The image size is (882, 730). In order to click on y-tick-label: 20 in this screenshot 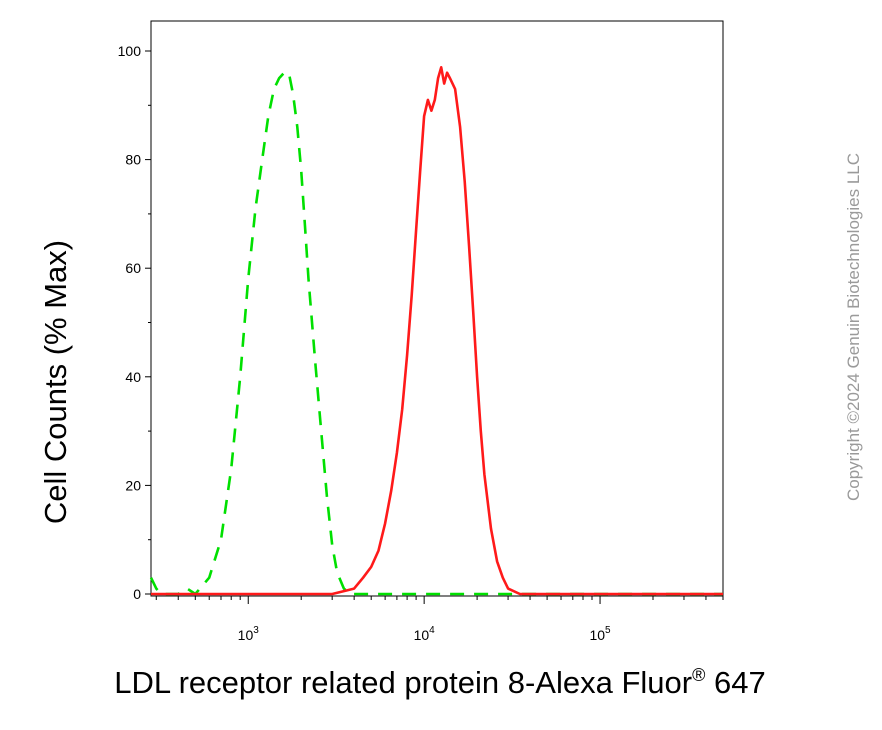, I will do `click(133, 485)`.